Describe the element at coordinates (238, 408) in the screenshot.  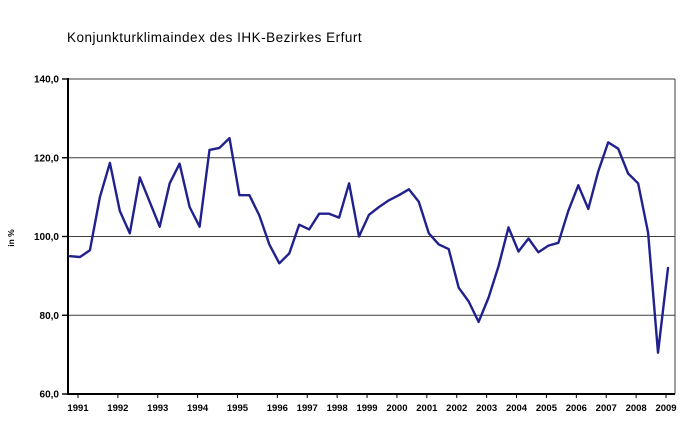
I see `x-tick-label: 1995` at that location.